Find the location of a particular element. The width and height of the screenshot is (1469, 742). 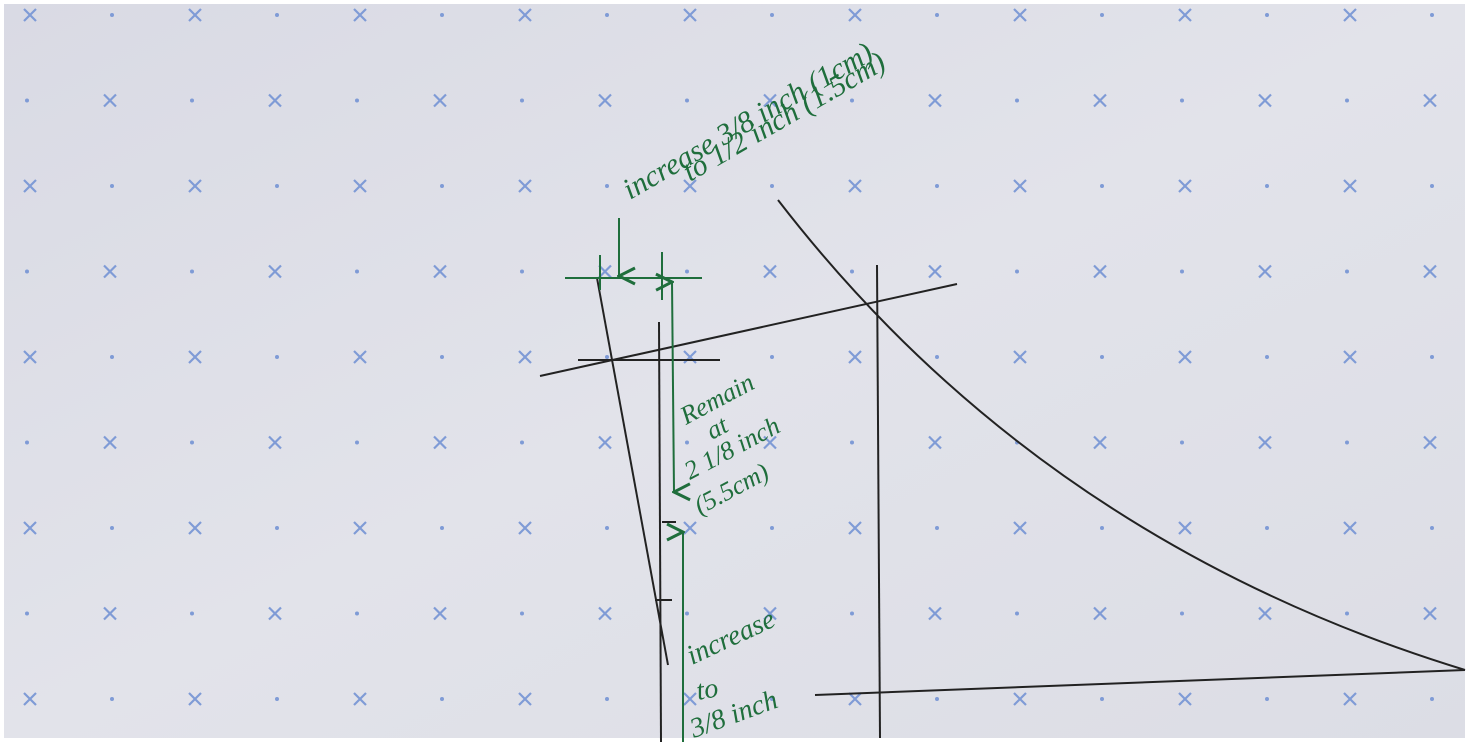

annotation-line: to is located at coordinates (707, 690).